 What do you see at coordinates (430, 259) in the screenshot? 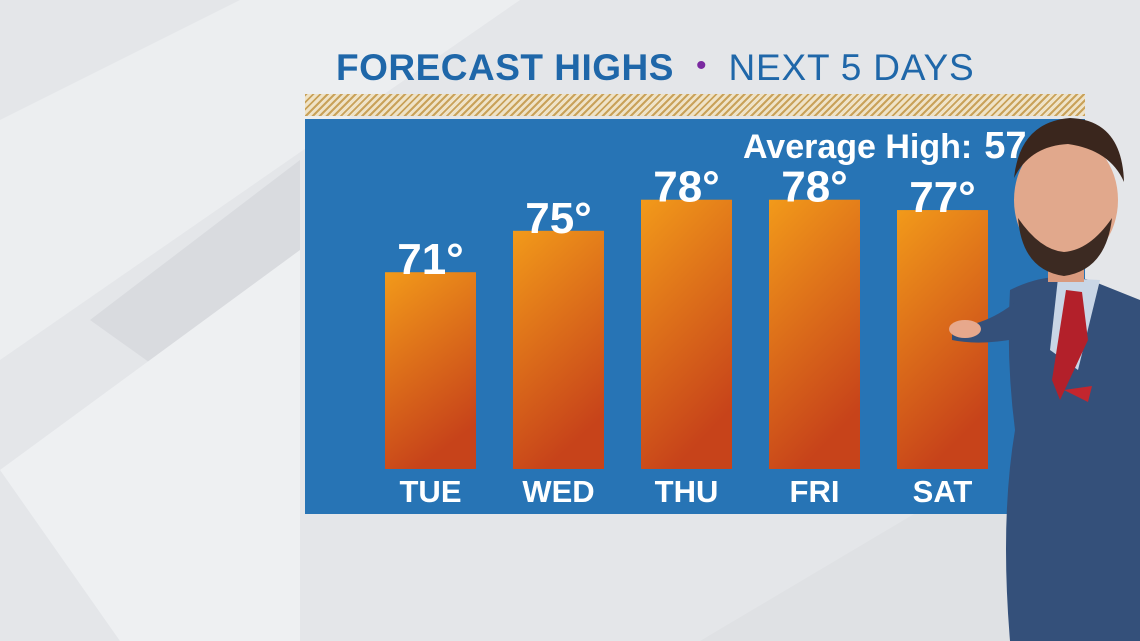
I see `value-label-tue: 71°` at bounding box center [430, 259].